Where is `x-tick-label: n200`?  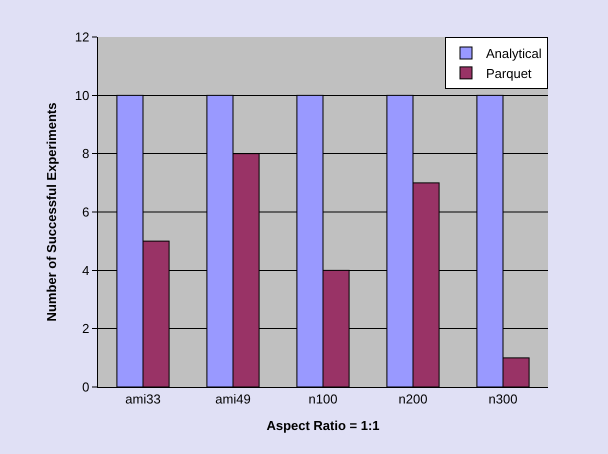
x-tick-label: n200 is located at coordinates (413, 399).